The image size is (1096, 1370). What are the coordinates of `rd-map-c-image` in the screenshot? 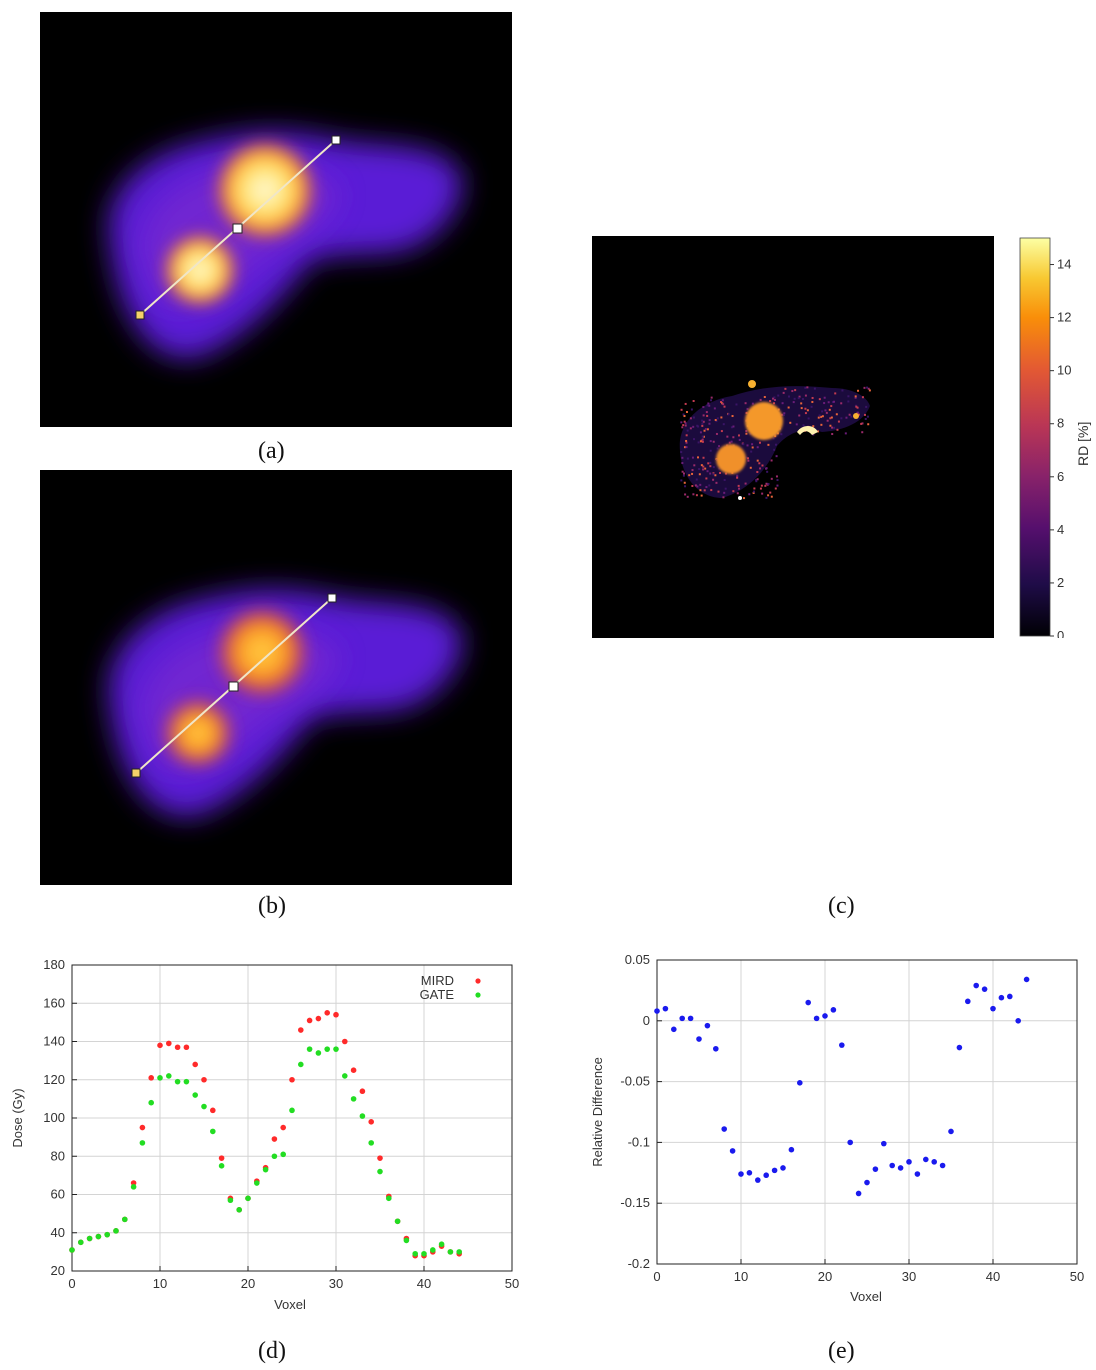 It's located at (793, 437).